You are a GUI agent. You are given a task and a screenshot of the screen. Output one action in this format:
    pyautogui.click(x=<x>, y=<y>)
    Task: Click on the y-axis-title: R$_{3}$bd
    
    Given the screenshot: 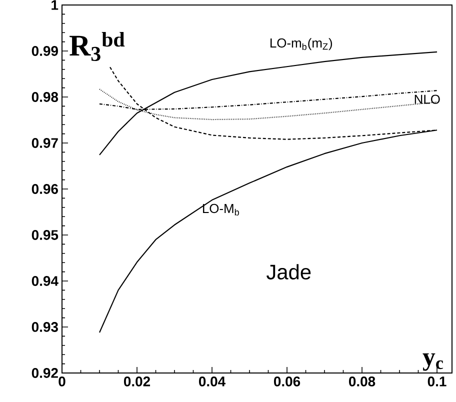 What is the action you would take?
    pyautogui.click(x=97, y=46)
    